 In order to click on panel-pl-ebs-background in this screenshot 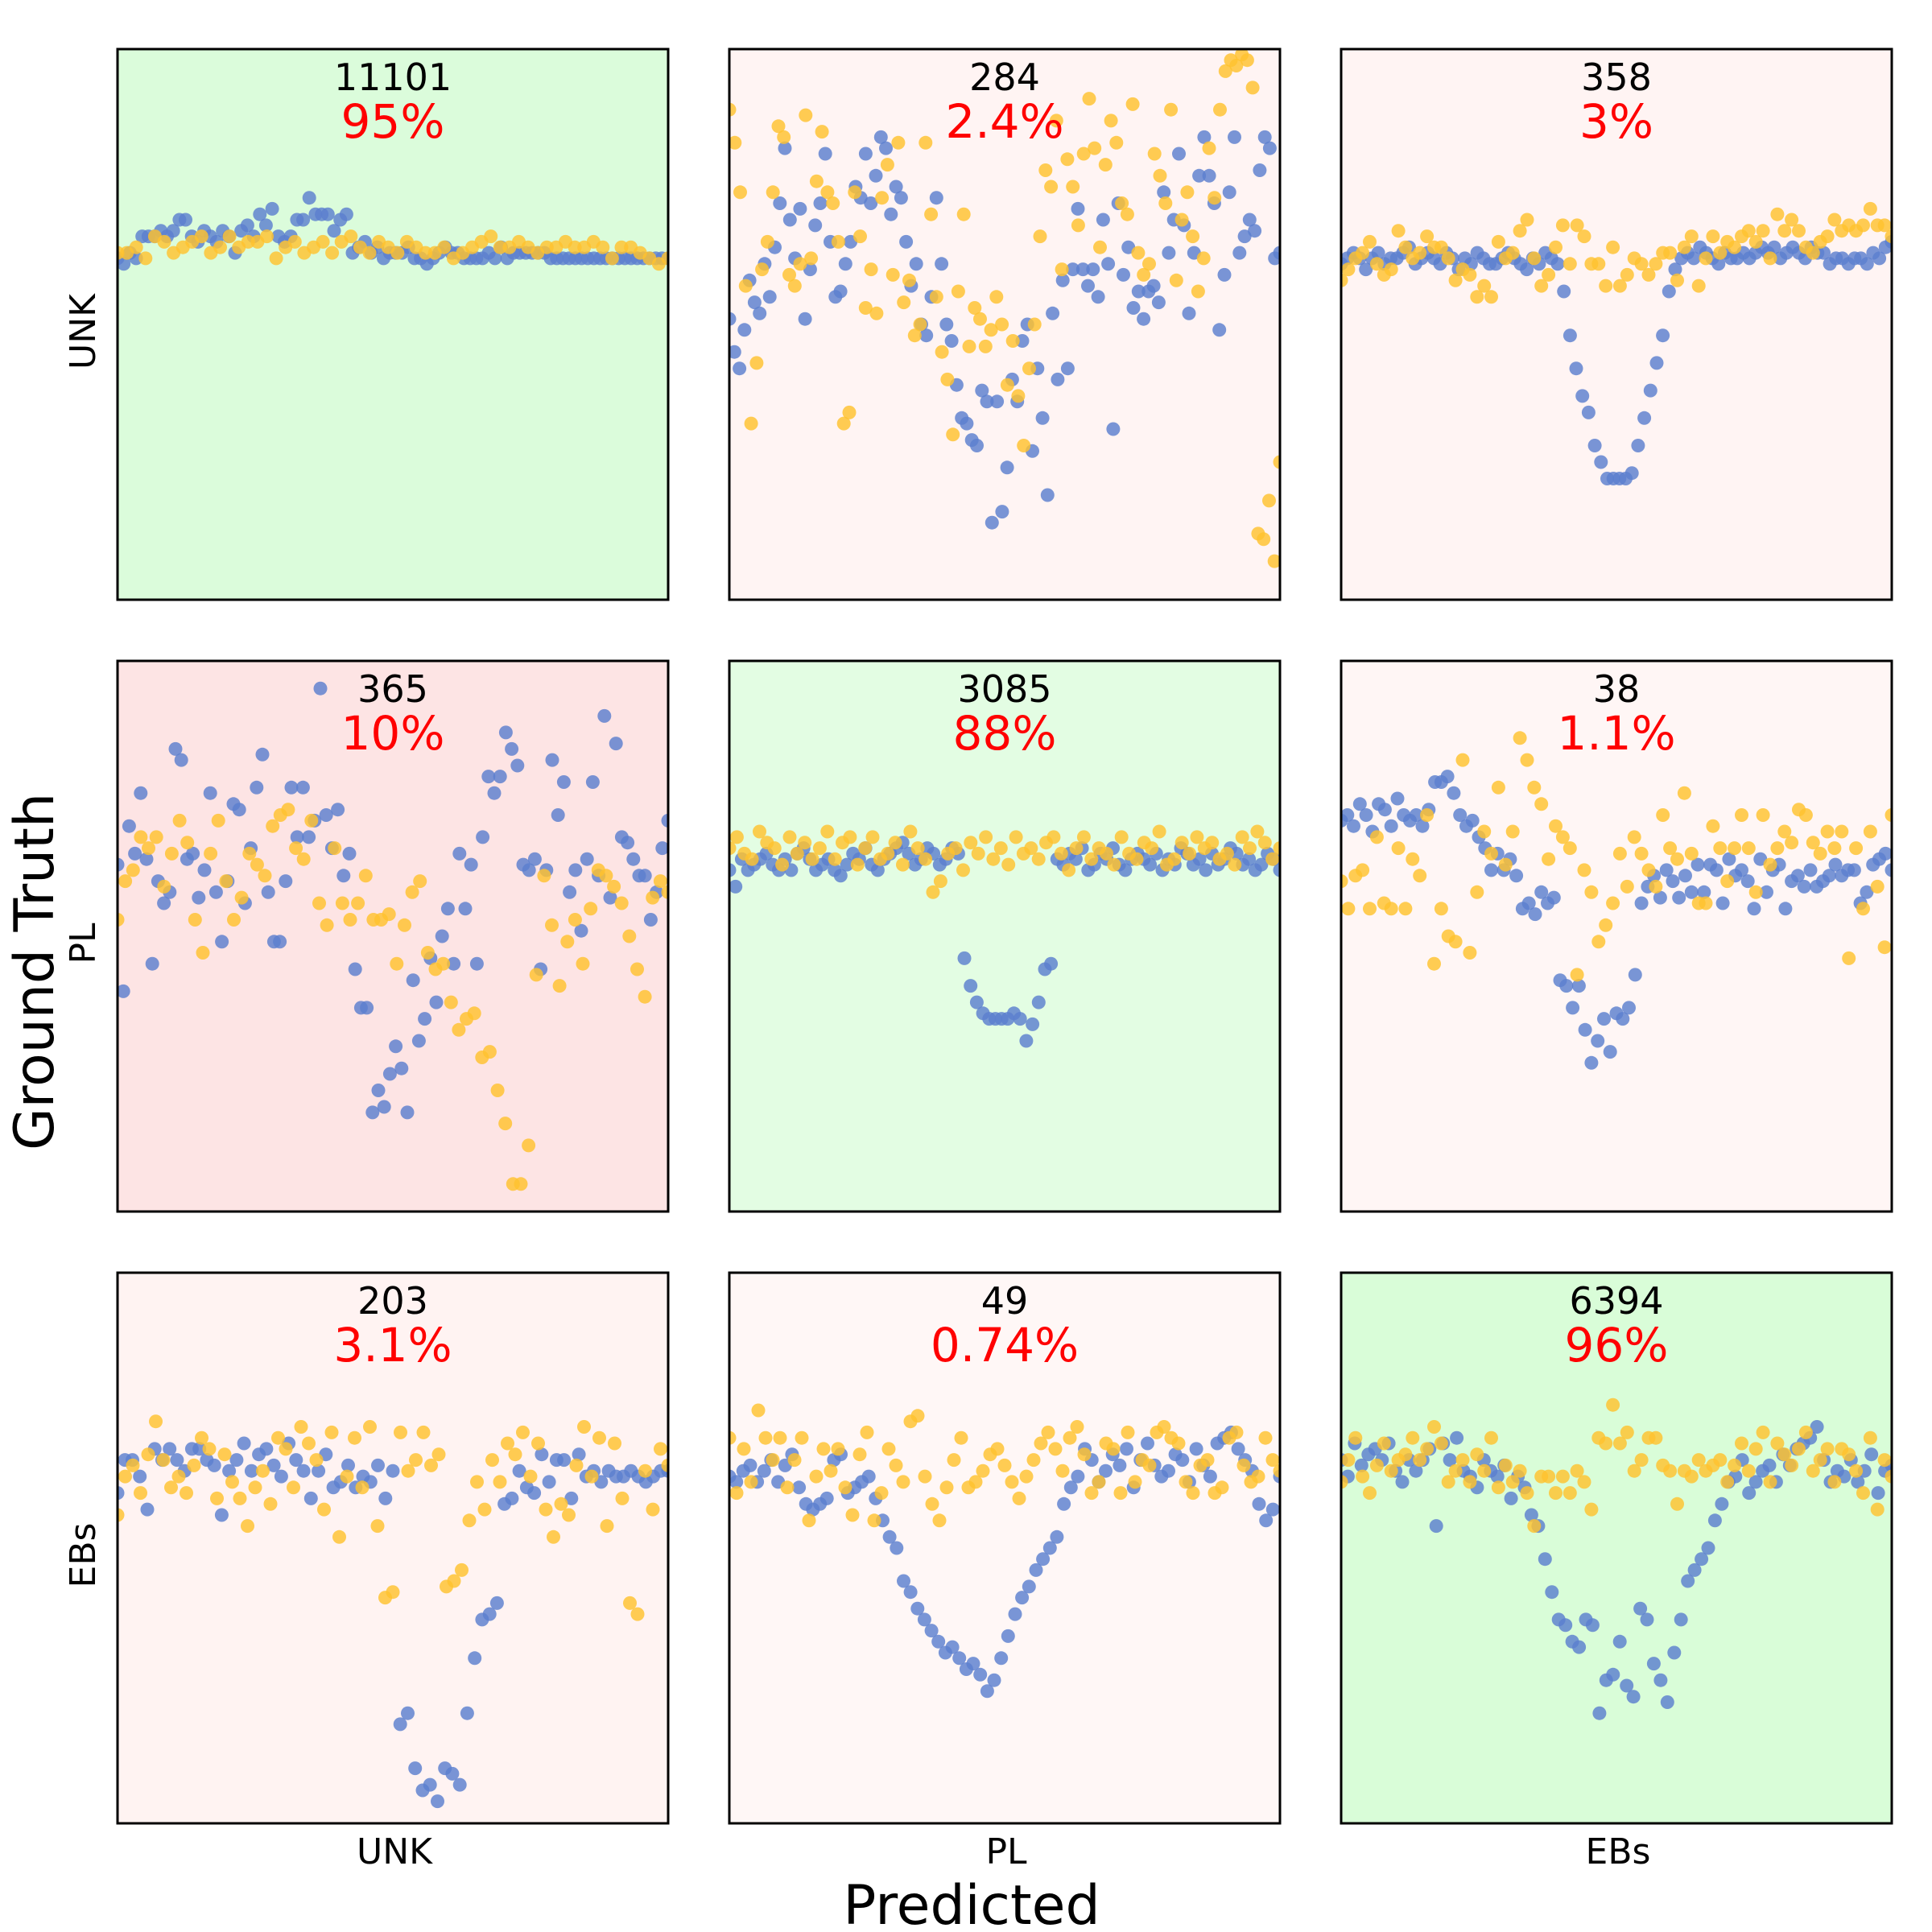, I will do `click(1616, 936)`.